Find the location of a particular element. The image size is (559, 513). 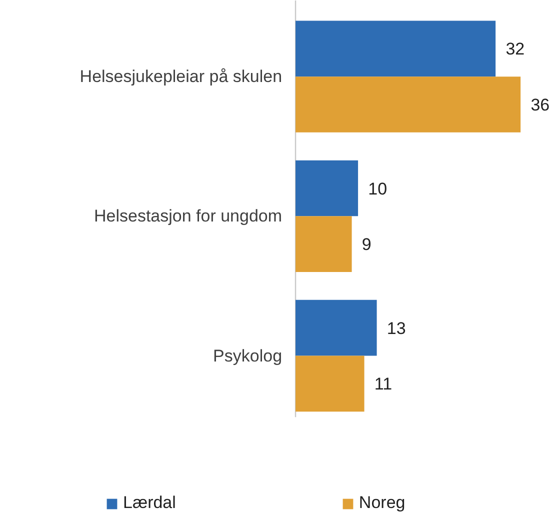

data-label: 11 is located at coordinates (383, 384).